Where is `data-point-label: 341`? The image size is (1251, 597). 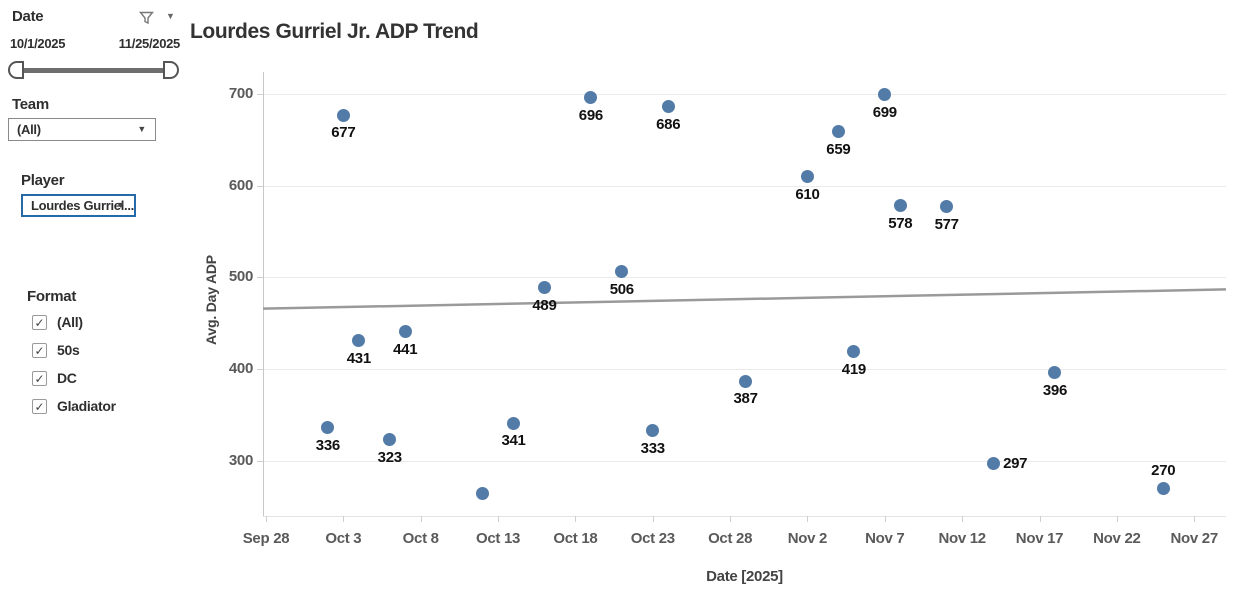
data-point-label: 341 is located at coordinates (513, 441).